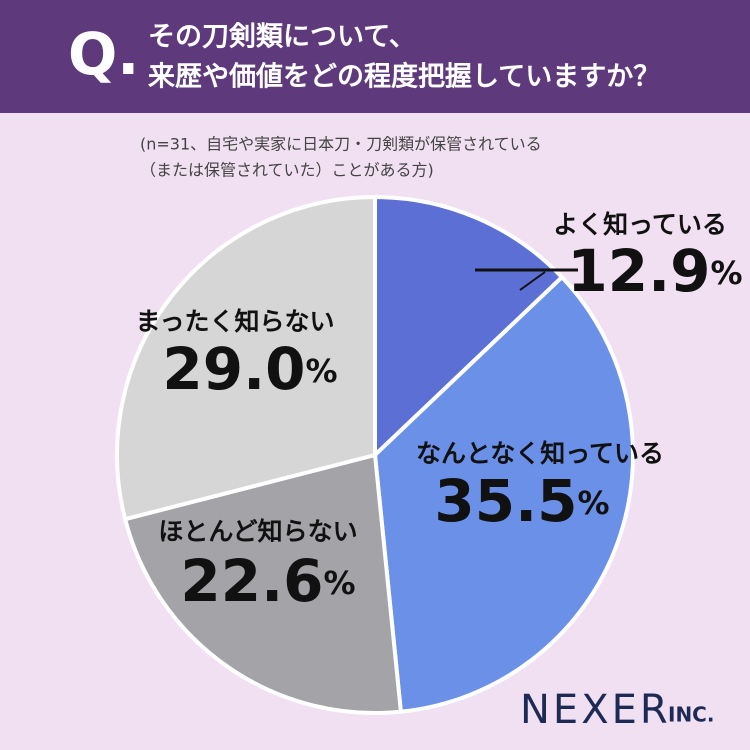 This screenshot has height=750, width=750. I want to click on note: （または保管されていた）ことがある方), so click(287, 170).